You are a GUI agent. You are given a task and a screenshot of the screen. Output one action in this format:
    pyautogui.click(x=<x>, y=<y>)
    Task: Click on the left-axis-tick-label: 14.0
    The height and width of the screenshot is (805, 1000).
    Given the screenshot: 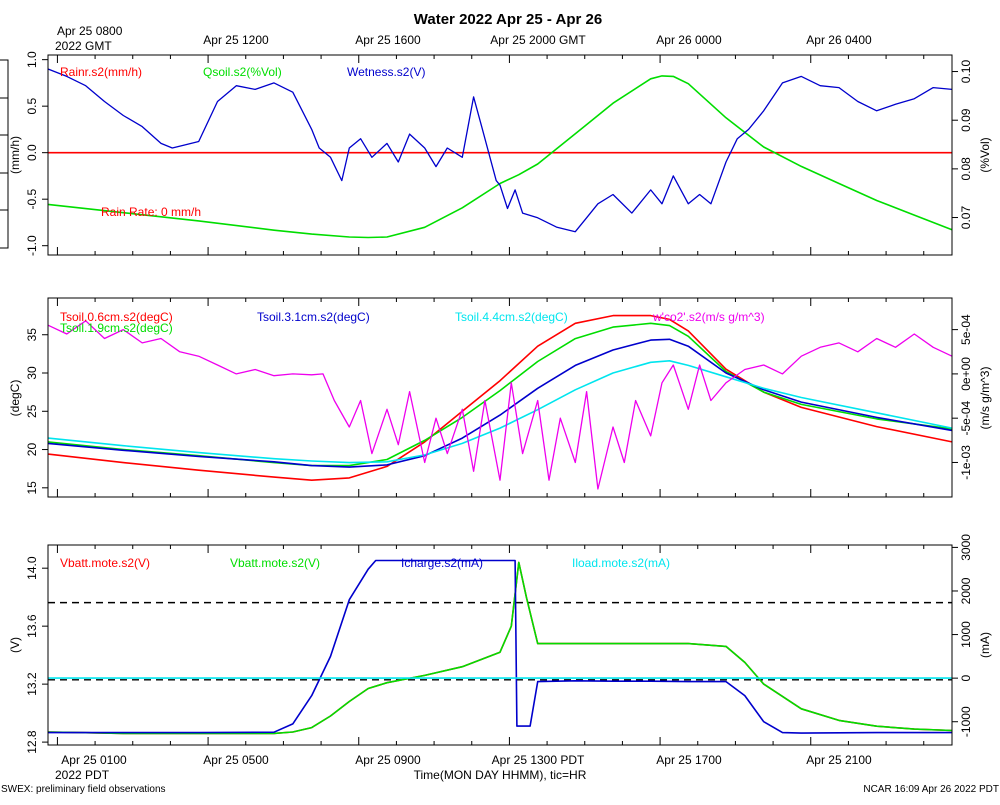 What is the action you would take?
    pyautogui.click(x=32, y=568)
    